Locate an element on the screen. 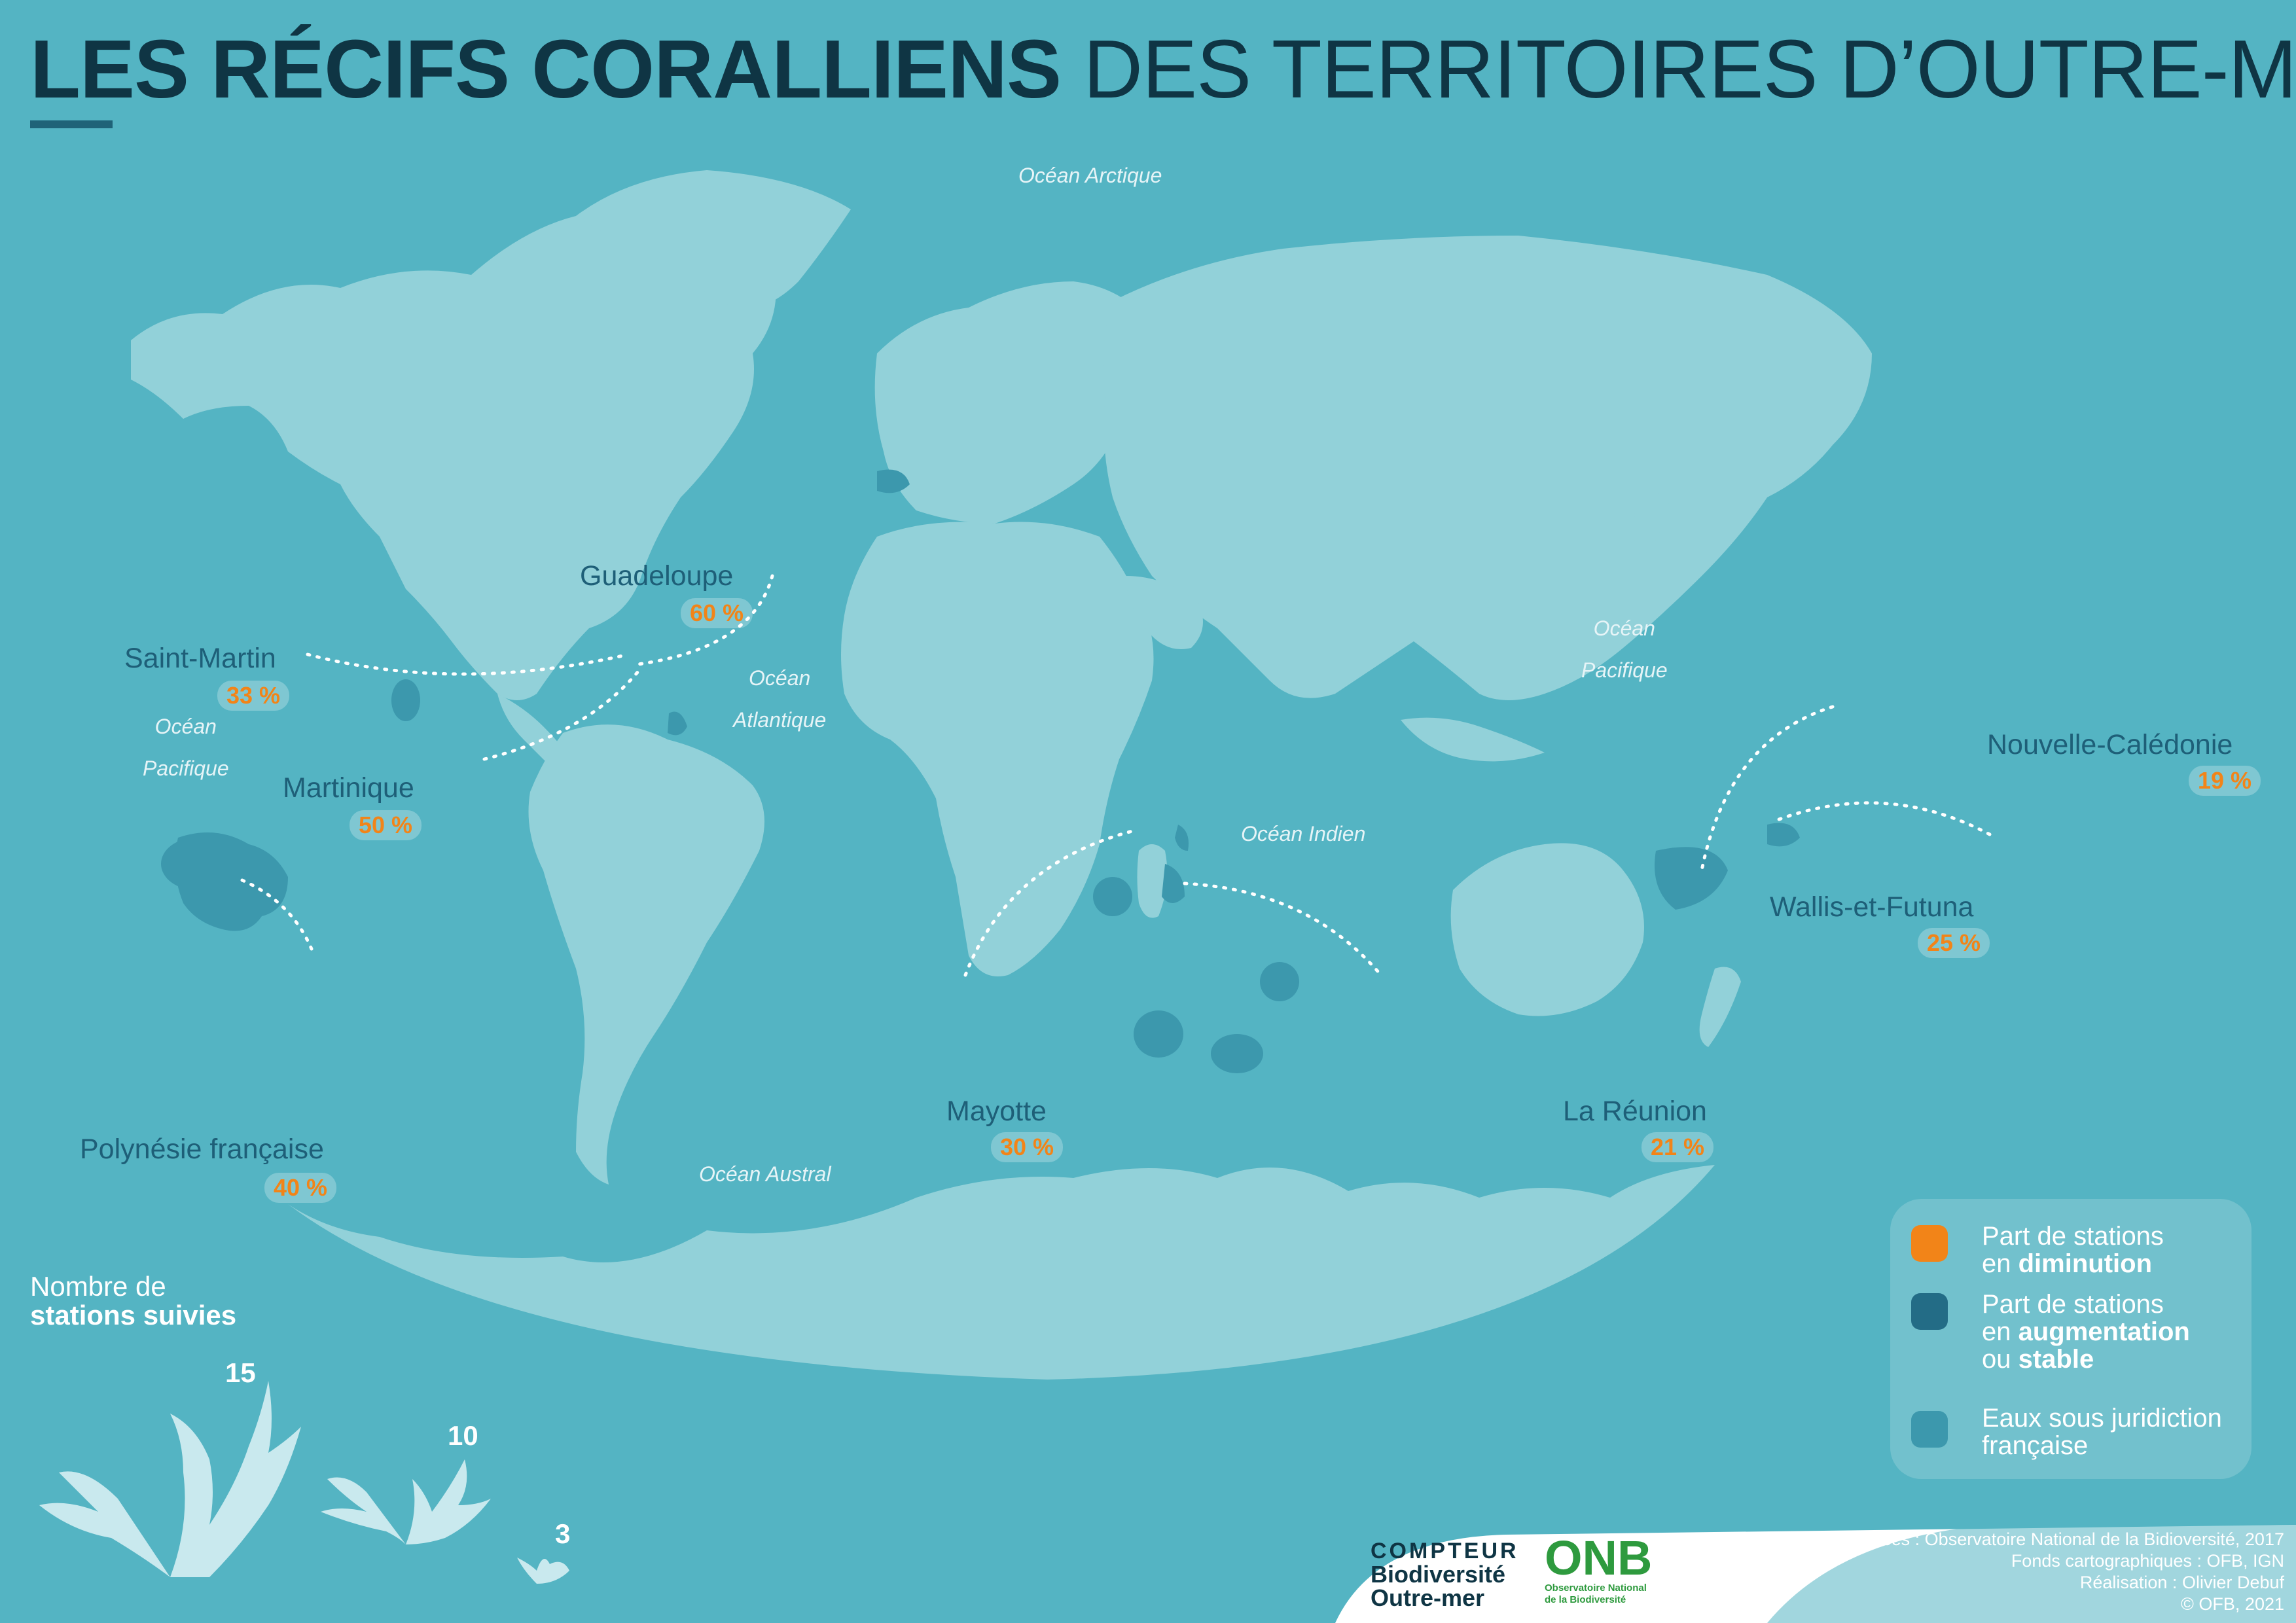  territory-pct-mayotte: 30 % is located at coordinates (1027, 1147).